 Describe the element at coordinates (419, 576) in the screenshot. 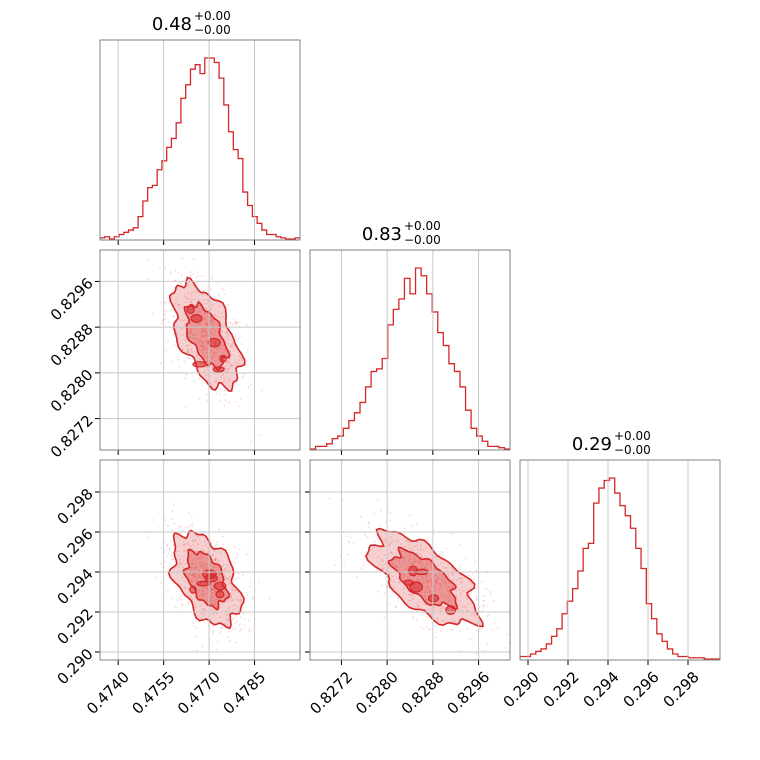

I see `scatter-panel-1-2-points` at that location.